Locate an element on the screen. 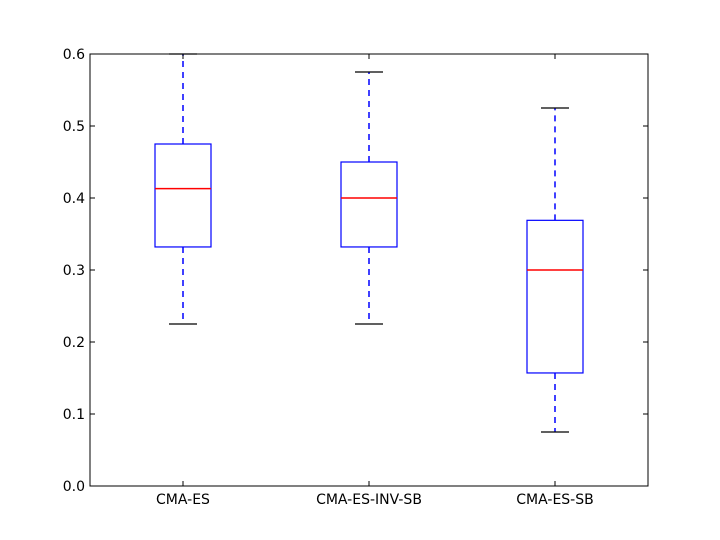 The width and height of the screenshot is (720, 540). x-tick-label: CMA-ES-INV-SB is located at coordinates (369, 500).